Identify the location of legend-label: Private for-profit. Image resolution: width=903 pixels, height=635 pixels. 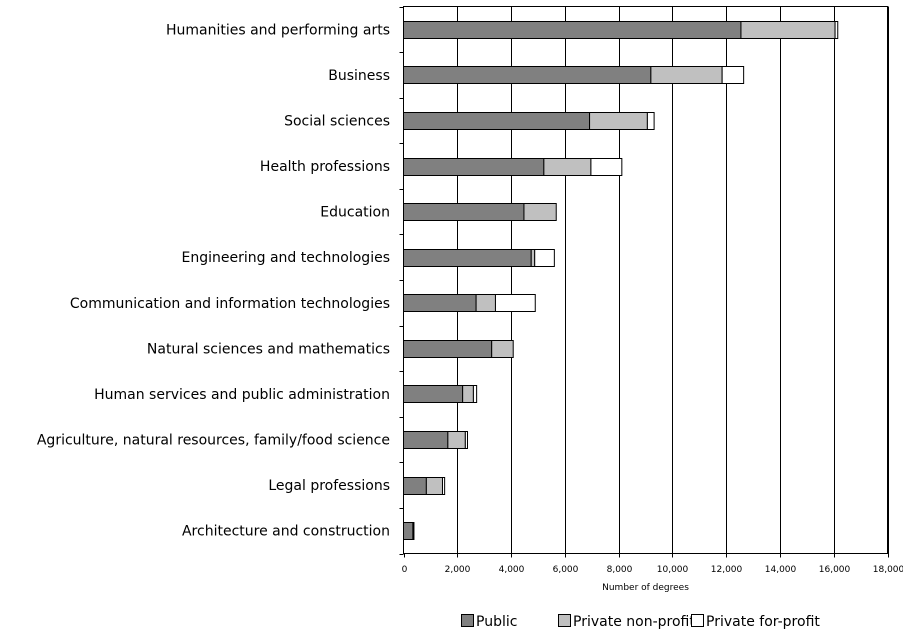
(763, 622).